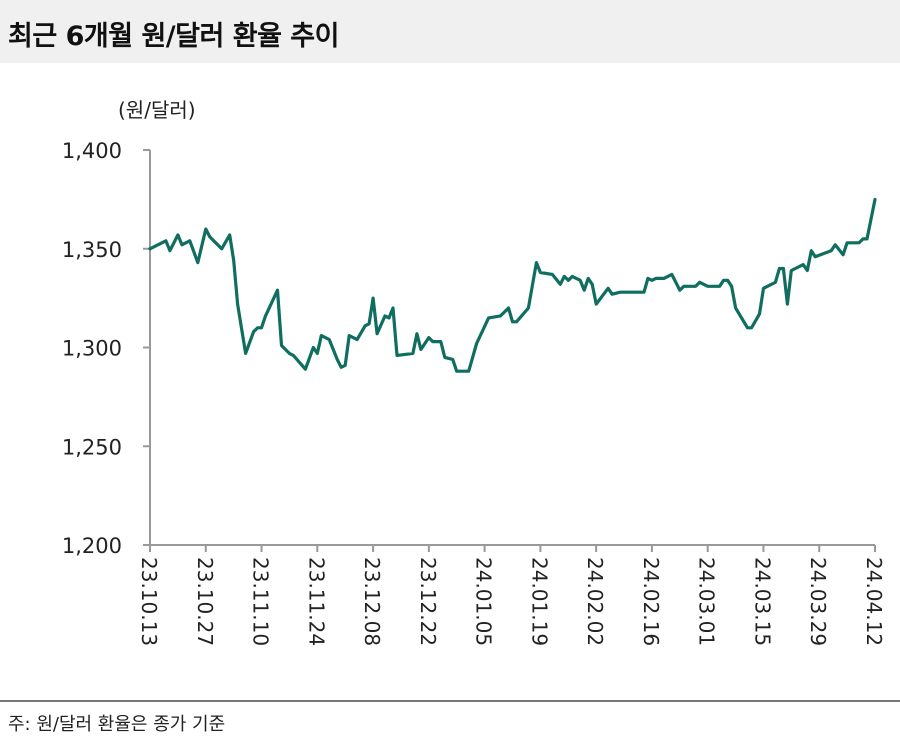 The image size is (900, 740). What do you see at coordinates (874, 601) in the screenshot?
I see `x-tick-label: 24.04.12` at bounding box center [874, 601].